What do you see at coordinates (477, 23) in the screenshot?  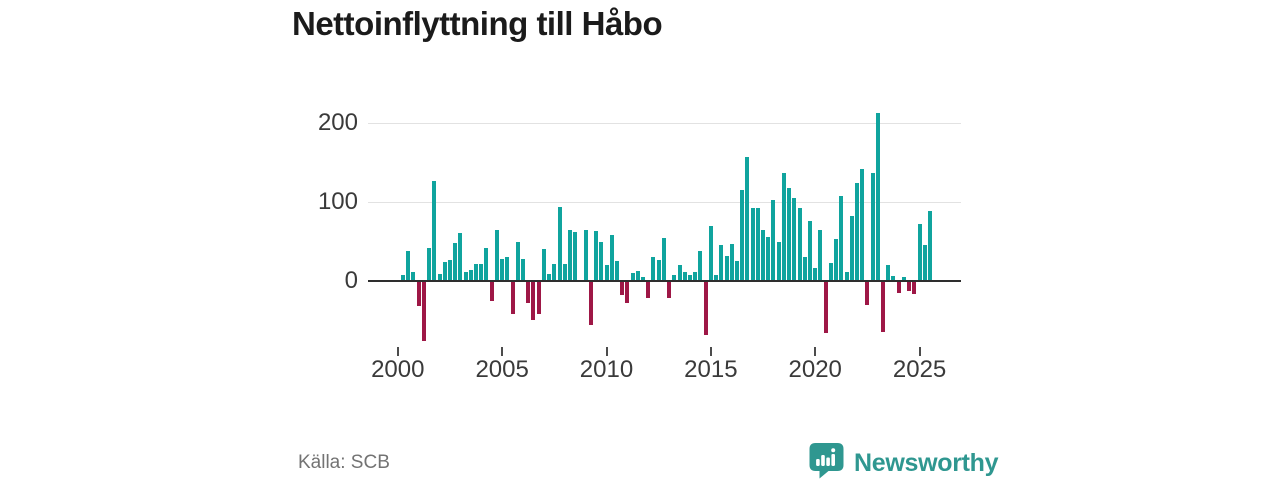 I see `chart-title: Nettoinflyttning till Håbo` at bounding box center [477, 23].